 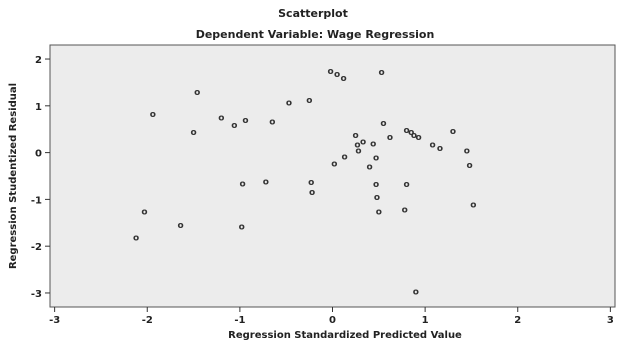 What do you see at coordinates (36, 200) in the screenshot?
I see `y-tick-label: -1` at bounding box center [36, 200].